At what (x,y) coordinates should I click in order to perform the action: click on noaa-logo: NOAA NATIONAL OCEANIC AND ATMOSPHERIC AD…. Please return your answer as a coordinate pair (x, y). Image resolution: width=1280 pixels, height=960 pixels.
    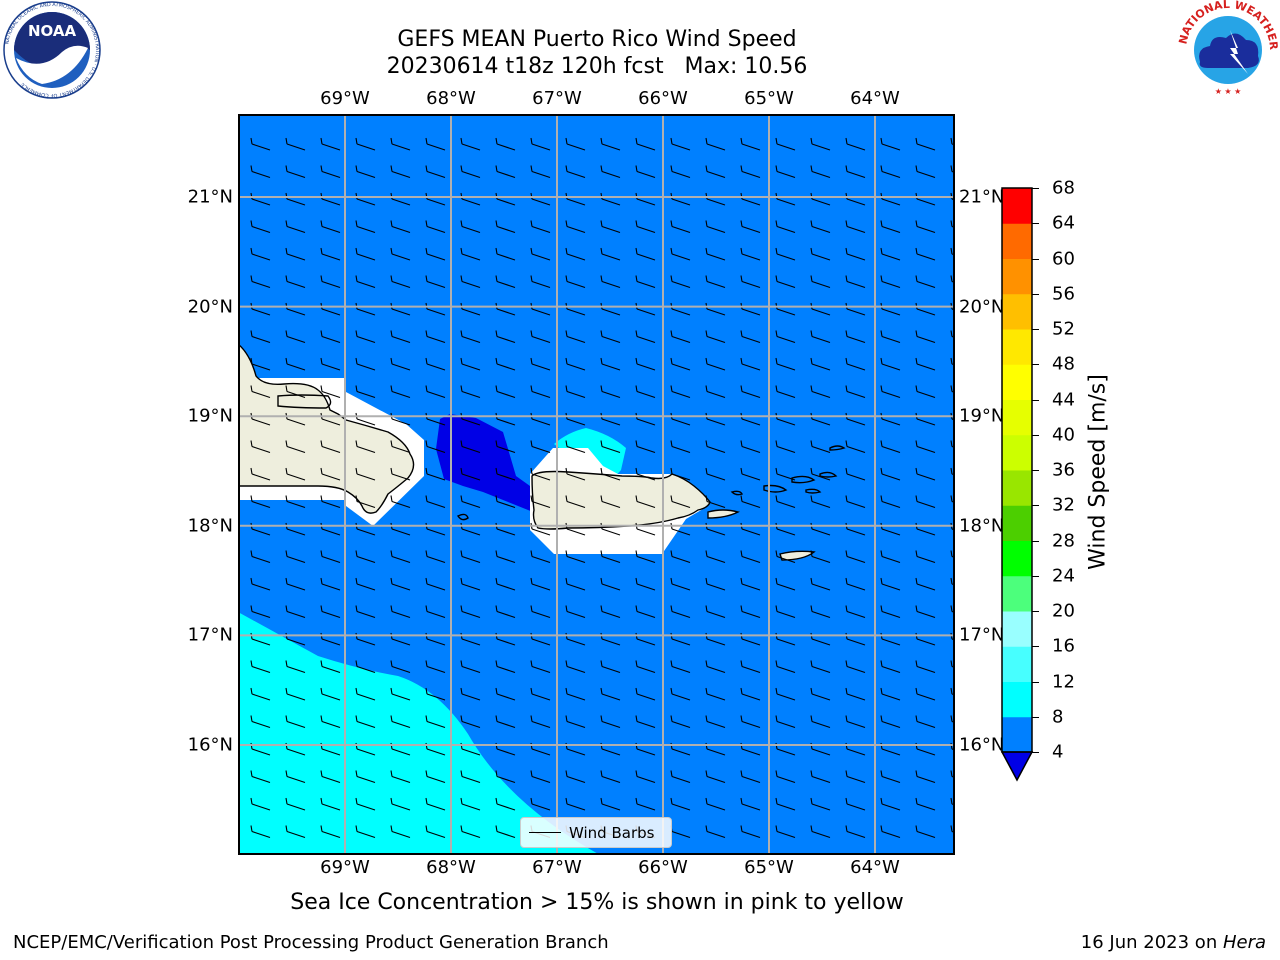
    Looking at the image, I should click on (52, 50).